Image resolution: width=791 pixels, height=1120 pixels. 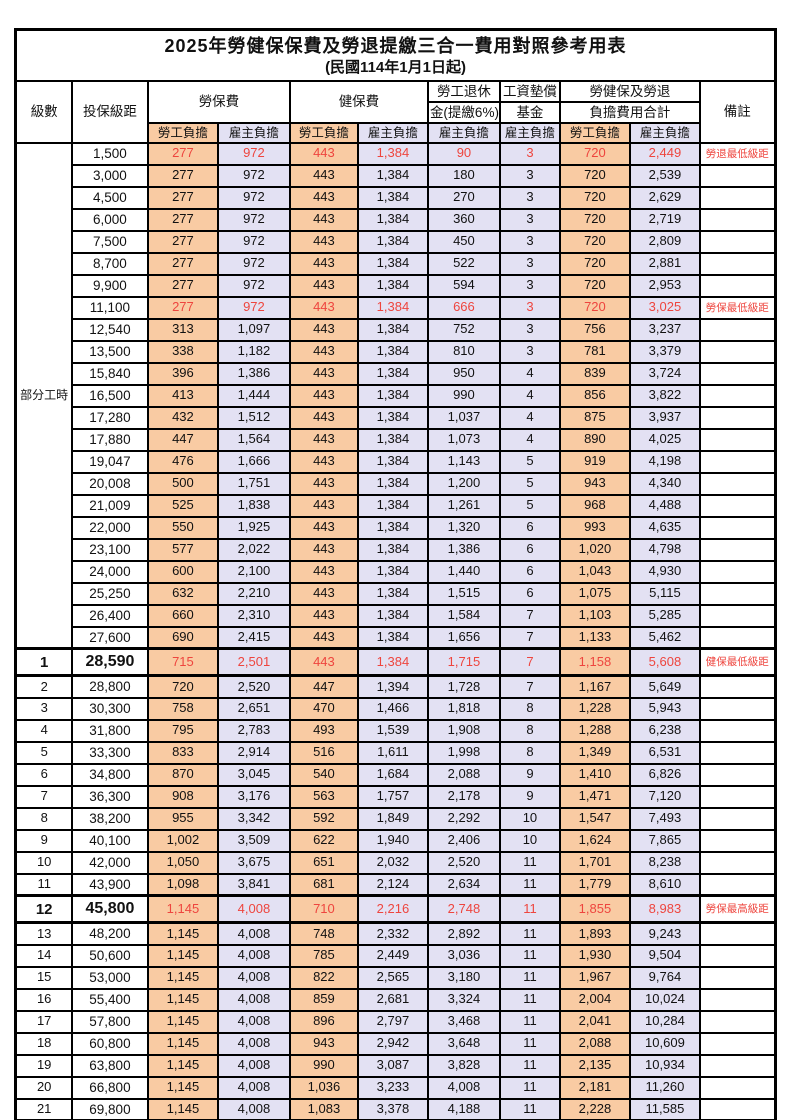 I want to click on total-employer-cell: 4,198, so click(x=664, y=461).